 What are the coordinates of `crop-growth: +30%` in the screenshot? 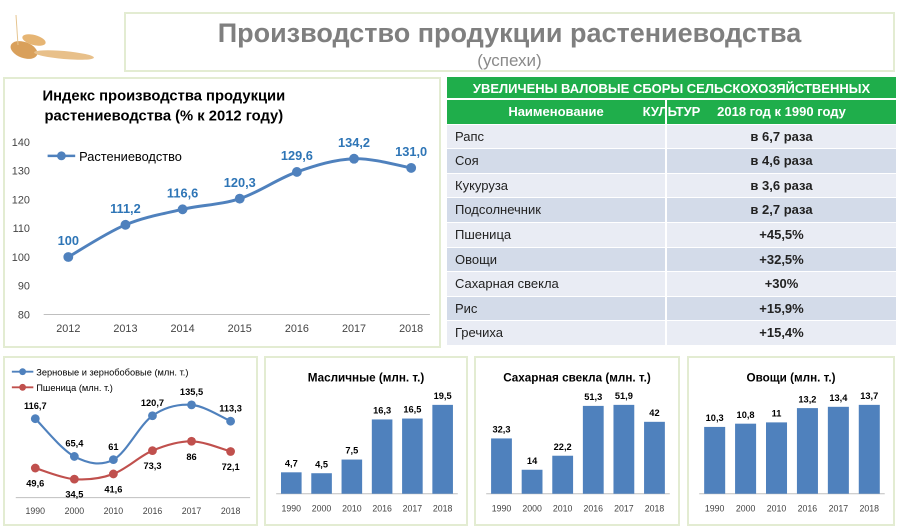 It's located at (781, 284).